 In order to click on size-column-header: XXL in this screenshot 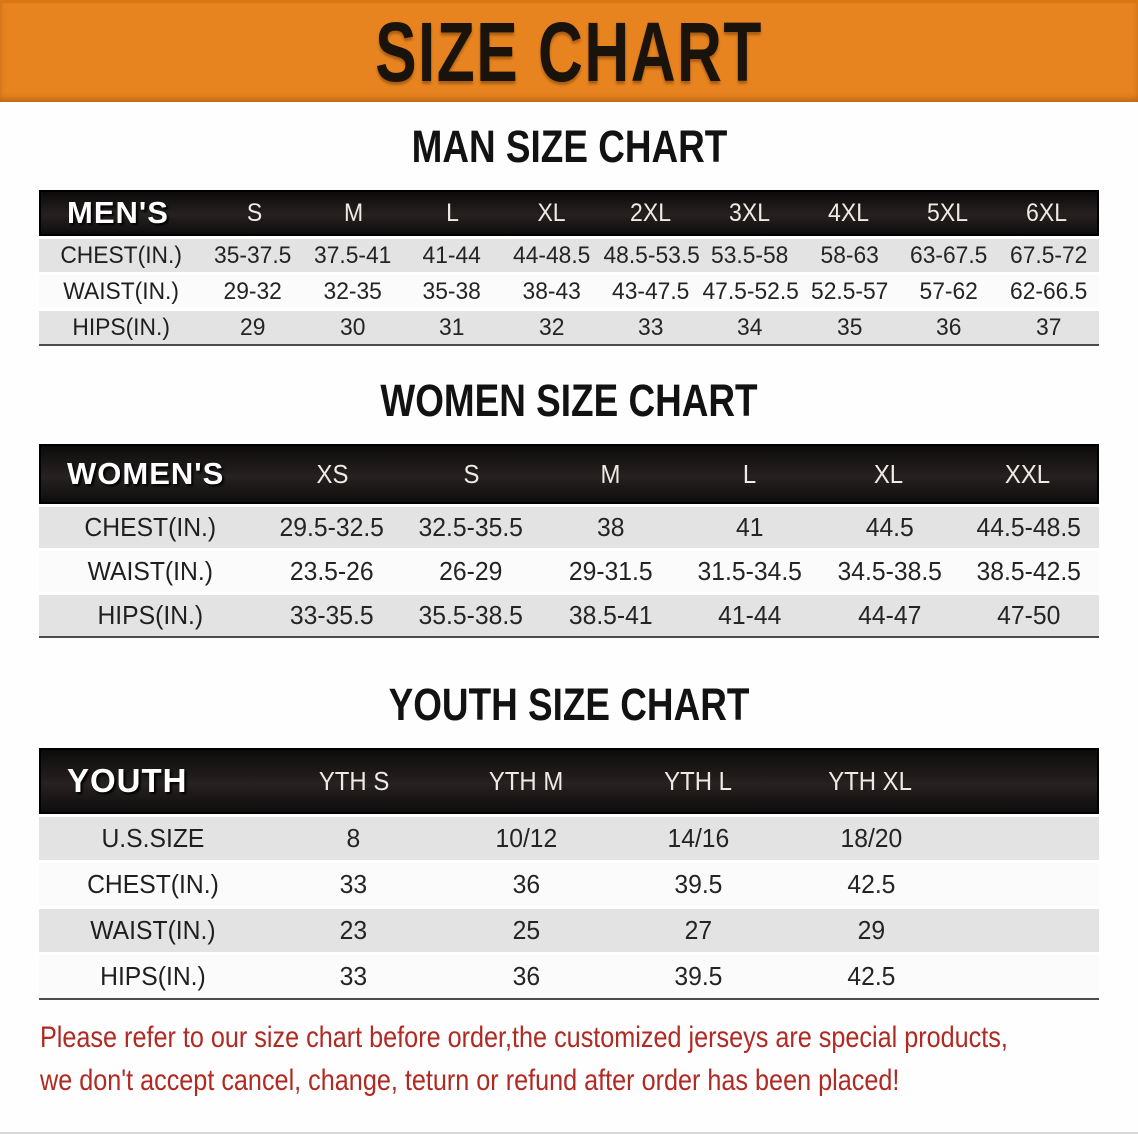, I will do `click(1027, 473)`.